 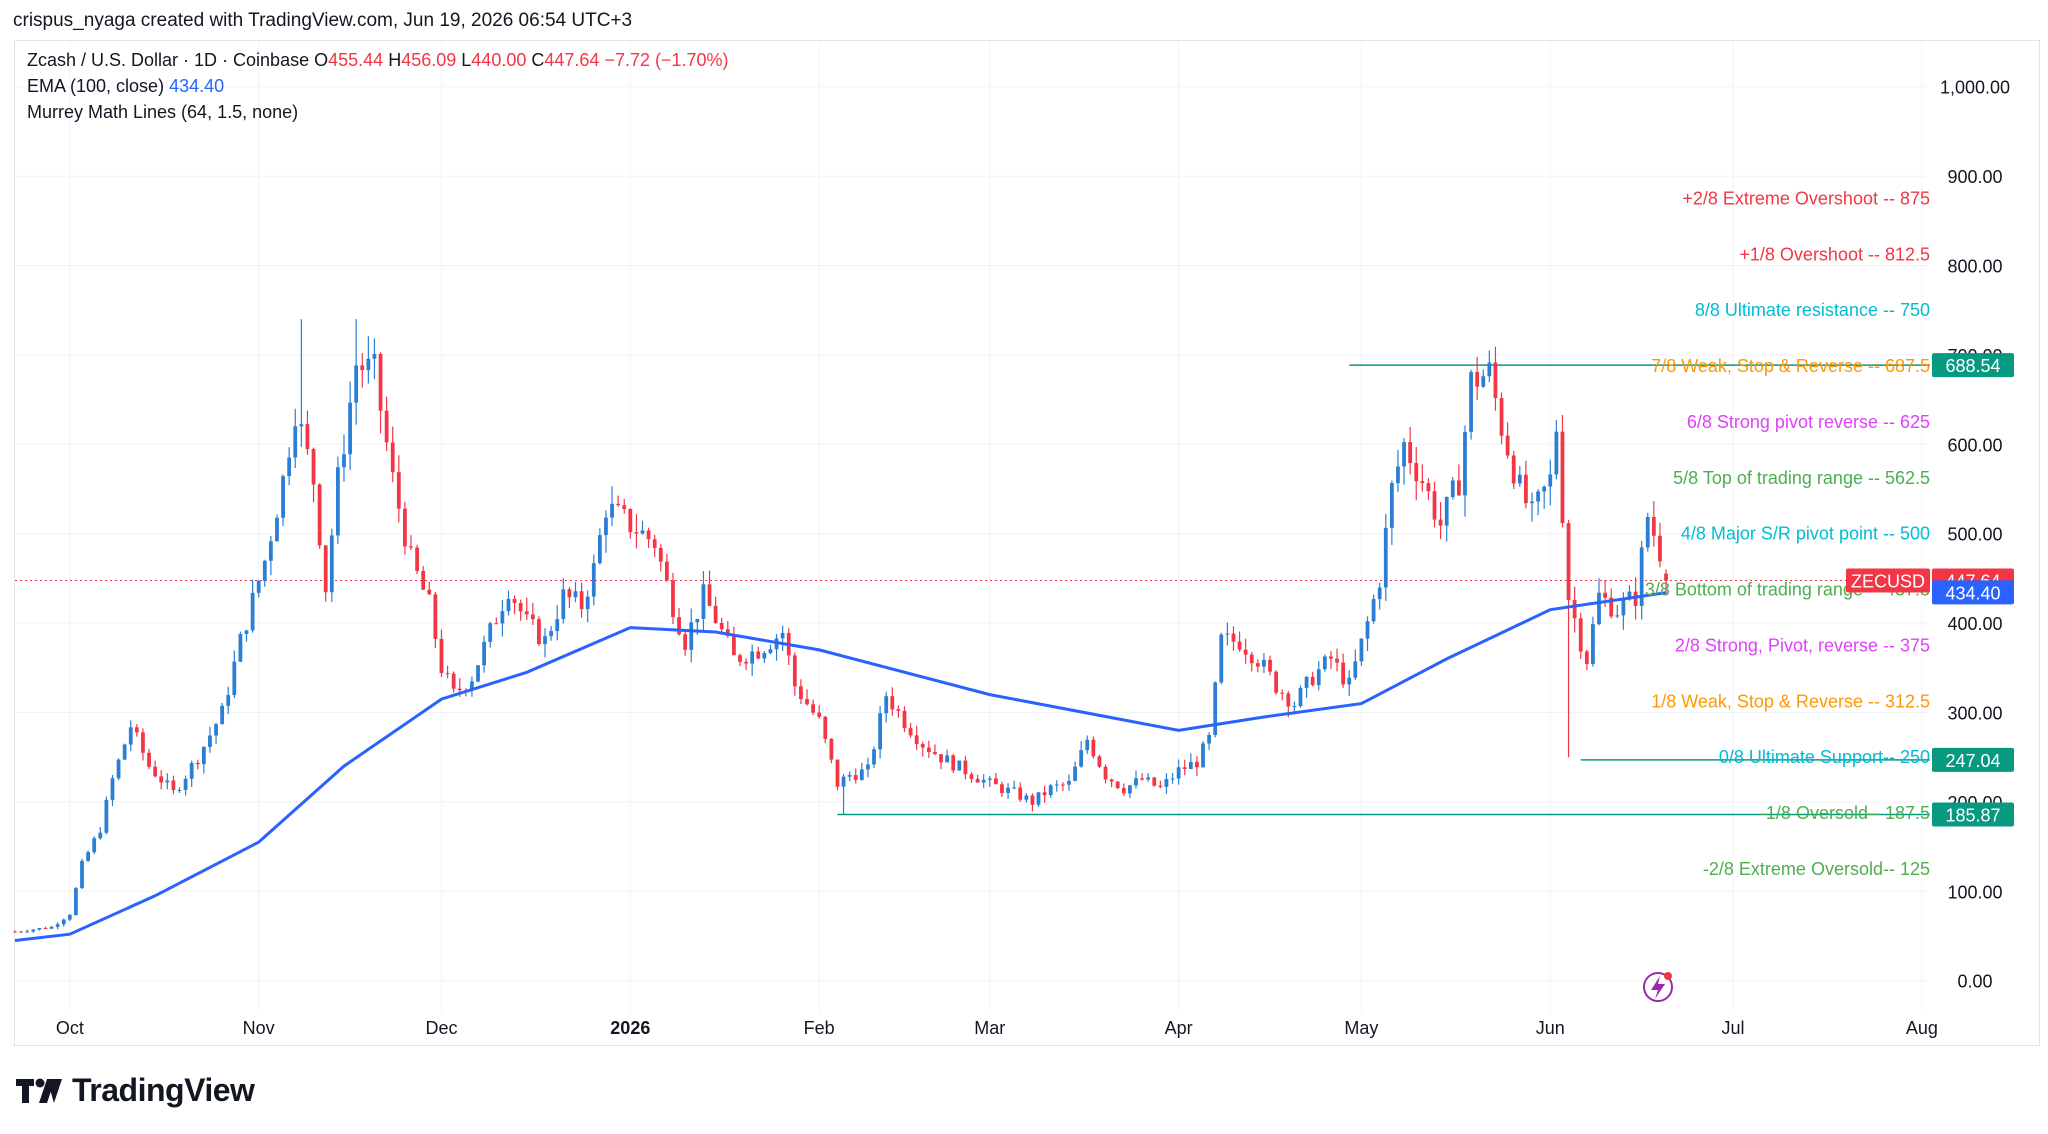 What do you see at coordinates (1974, 445) in the screenshot?
I see `y-tick-label-6: 600.00` at bounding box center [1974, 445].